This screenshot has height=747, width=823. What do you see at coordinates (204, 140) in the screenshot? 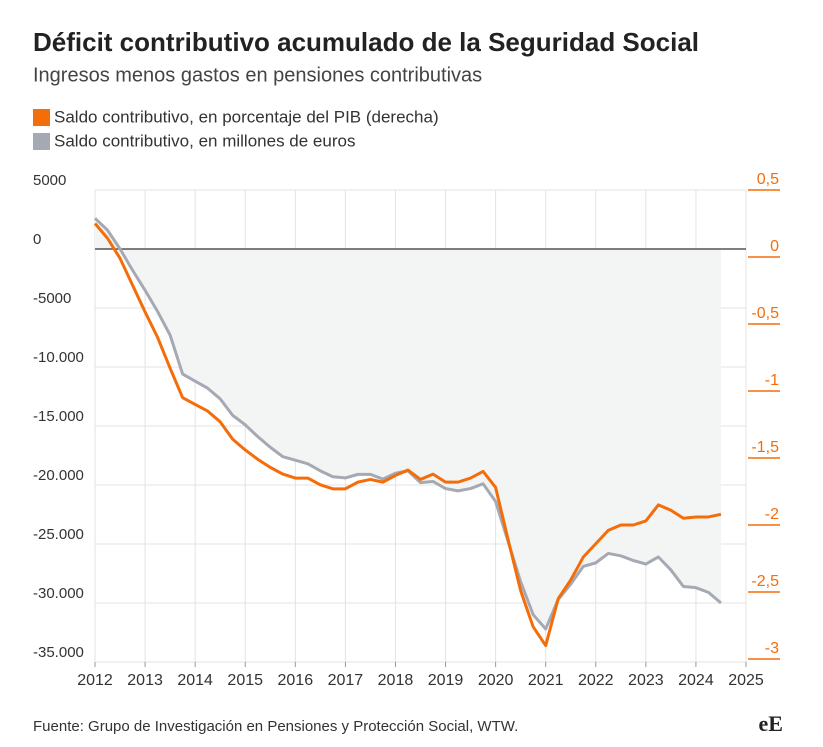
I see `legend-label: Saldo contributivo, en millones de euros` at bounding box center [204, 140].